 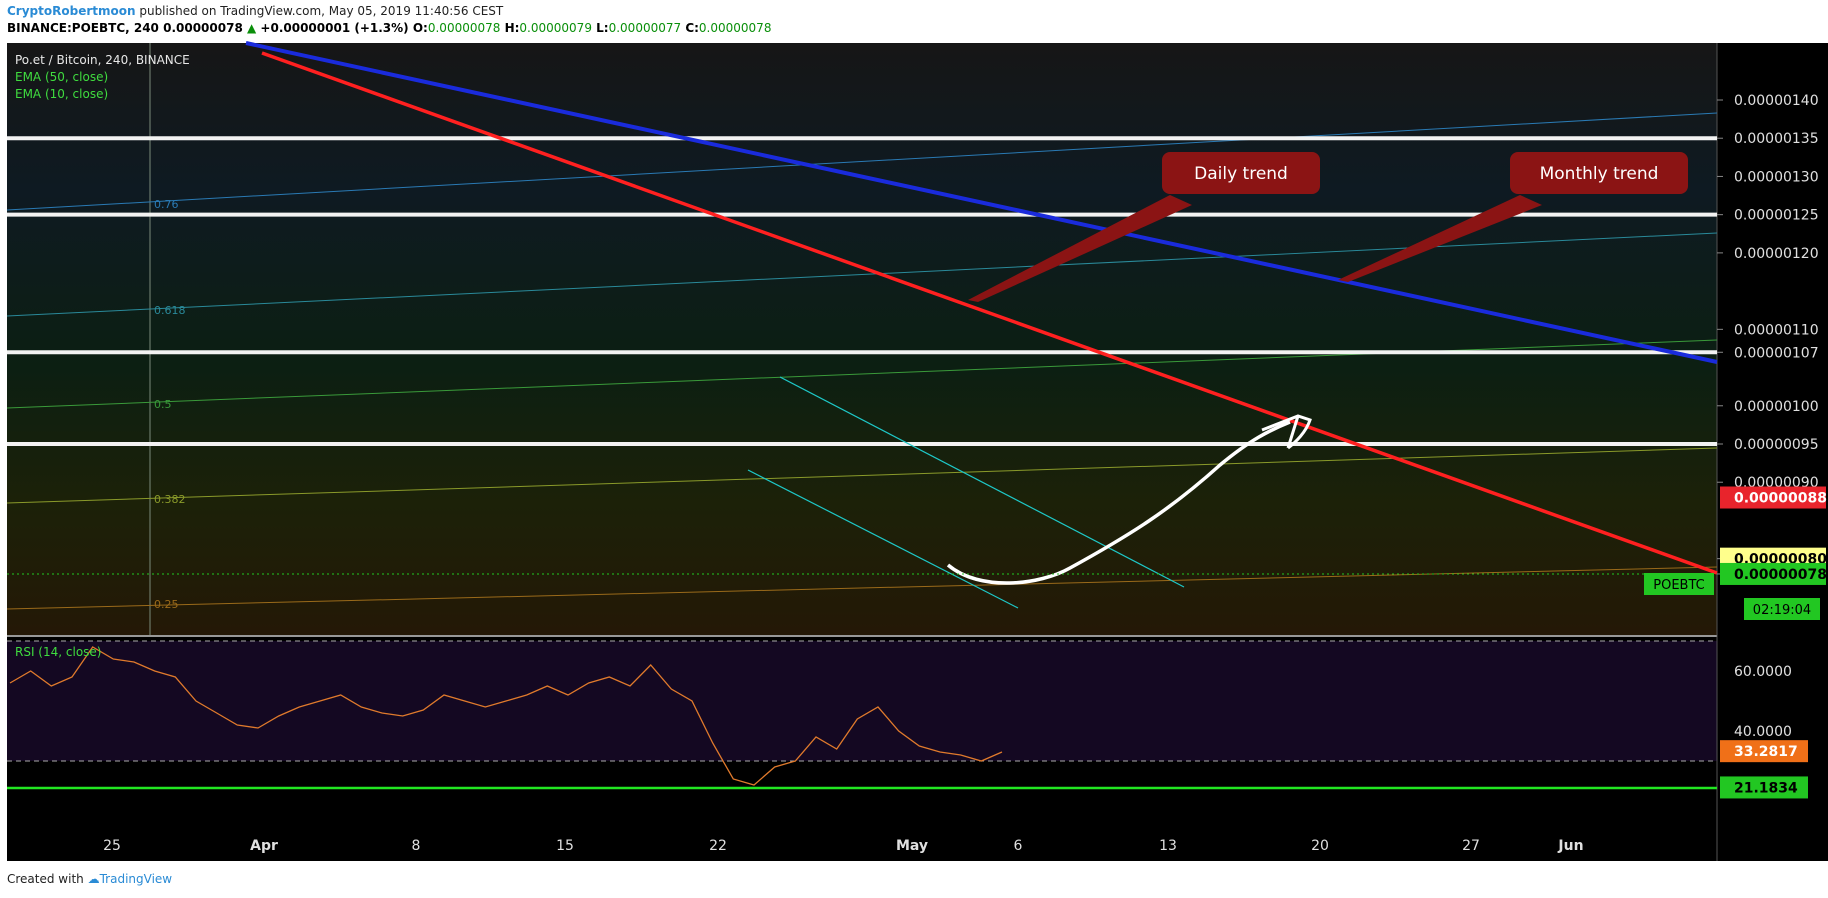 What do you see at coordinates (1776, 330) in the screenshot?
I see `price-tick-5: 0.00000110` at bounding box center [1776, 330].